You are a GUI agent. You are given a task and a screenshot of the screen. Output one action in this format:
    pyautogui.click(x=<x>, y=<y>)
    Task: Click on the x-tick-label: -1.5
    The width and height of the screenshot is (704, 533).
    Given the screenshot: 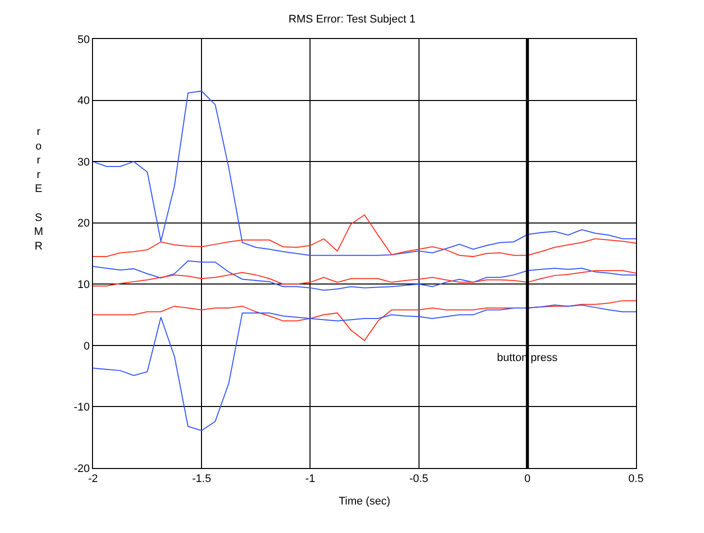 What is the action you would take?
    pyautogui.click(x=202, y=479)
    